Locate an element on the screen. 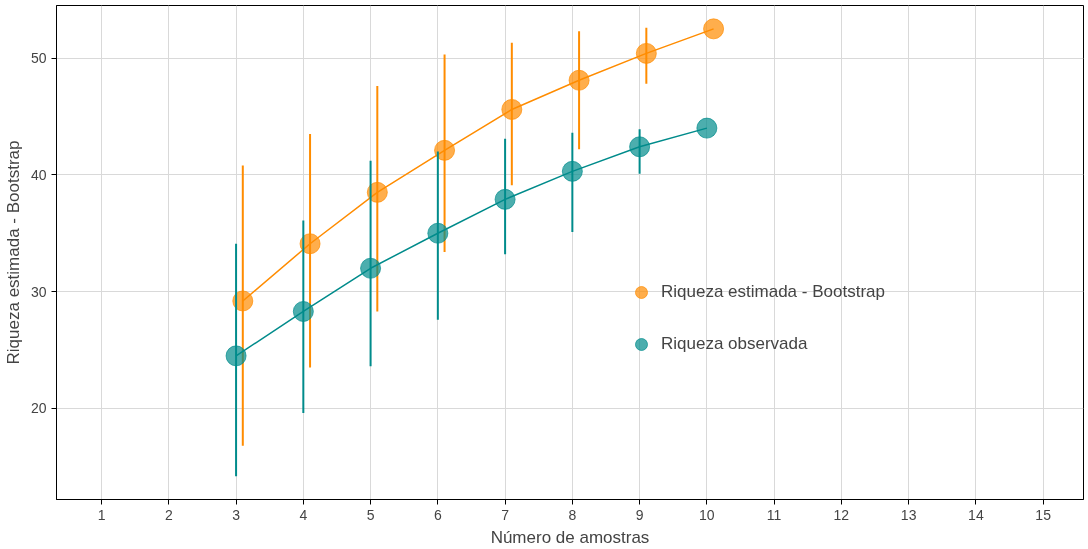  x-tick-label: 12 is located at coordinates (841, 514).